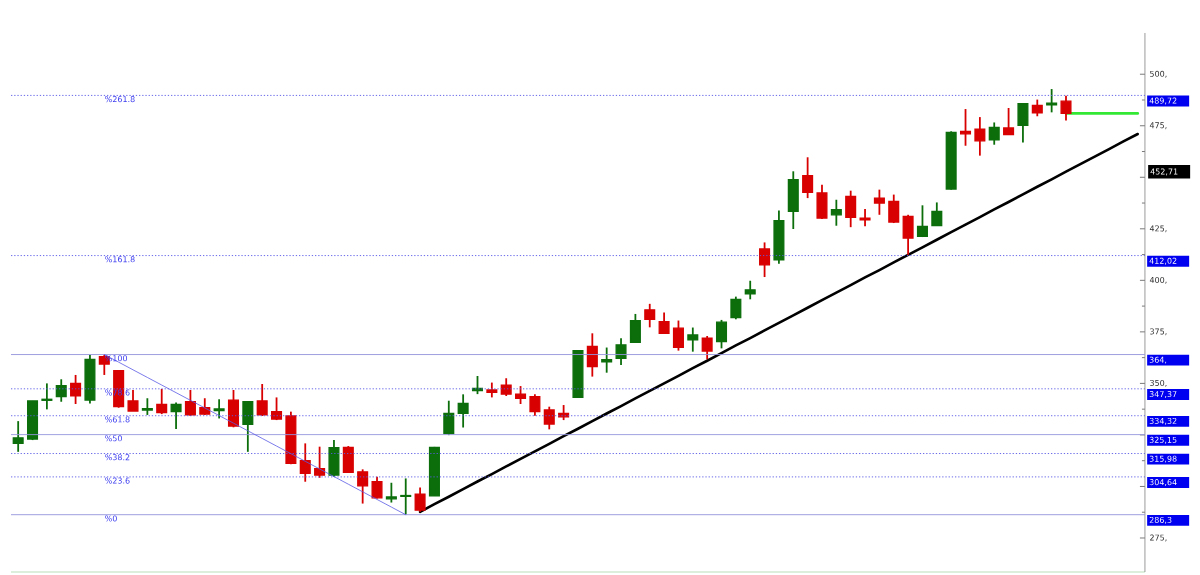  I want to click on ref-line-label: 364,, so click(1158, 360).